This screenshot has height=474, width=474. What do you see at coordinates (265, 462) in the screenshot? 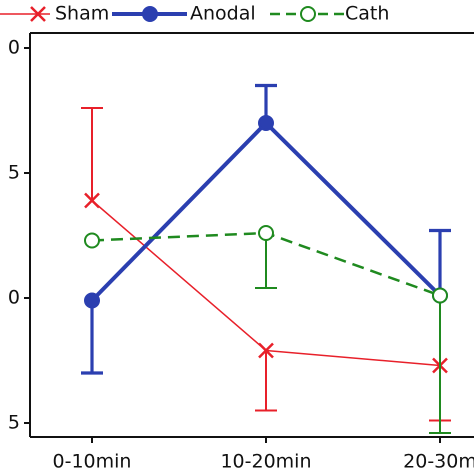
I see `x-tick-label: 10-20min` at bounding box center [265, 462].